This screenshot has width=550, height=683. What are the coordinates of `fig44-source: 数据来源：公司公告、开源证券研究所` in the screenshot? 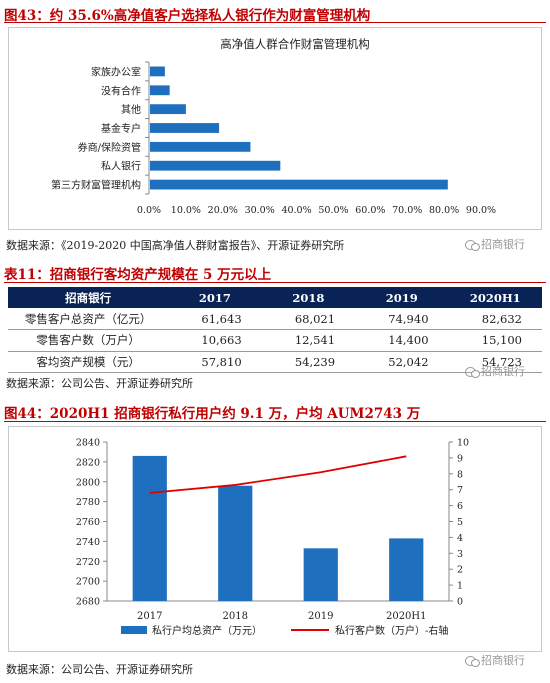 It's located at (99, 669).